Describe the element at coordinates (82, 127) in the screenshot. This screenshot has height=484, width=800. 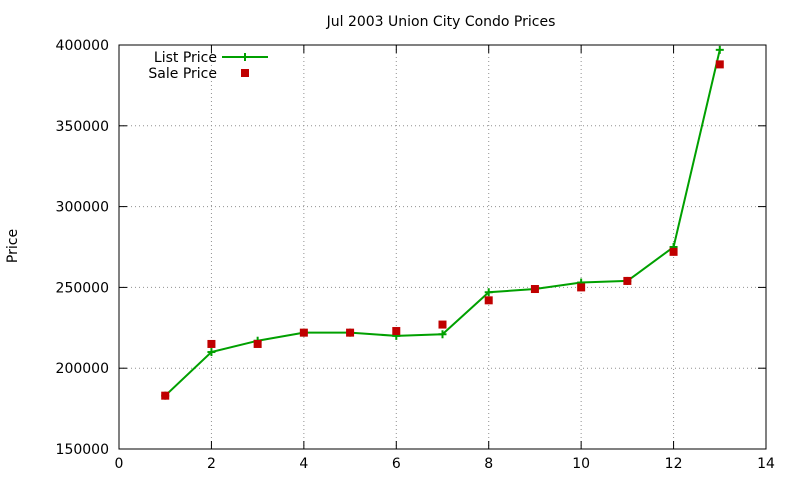
I see `y-tick-label-4: 350000` at that location.